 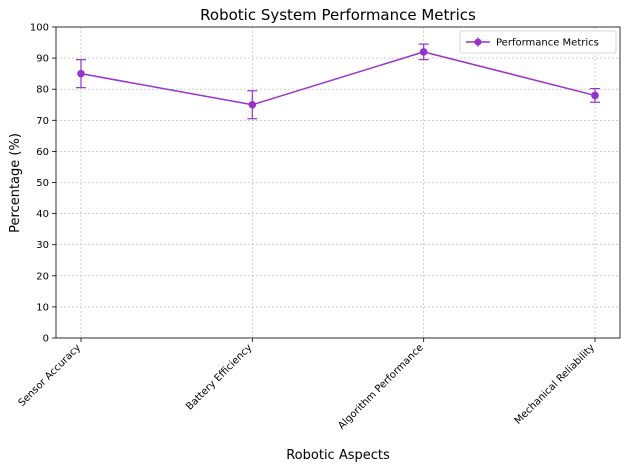 I want to click on y-tick-label: 80, so click(x=42, y=90).